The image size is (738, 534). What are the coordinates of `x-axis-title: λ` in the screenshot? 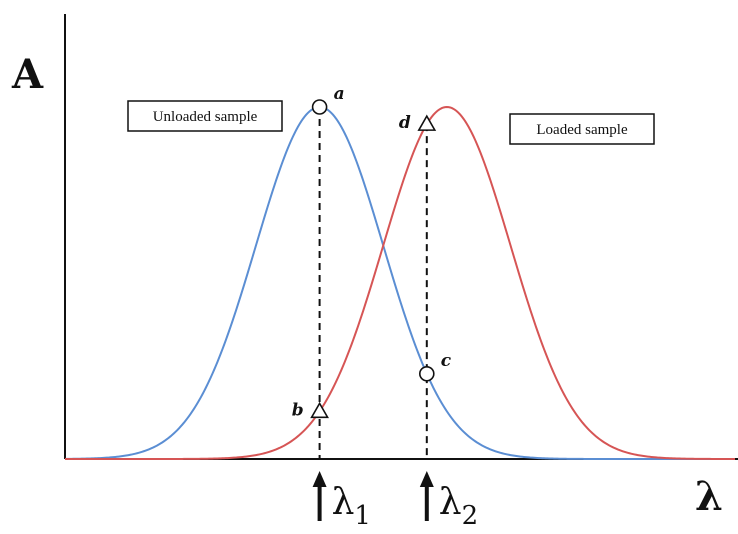 It's located at (709, 496).